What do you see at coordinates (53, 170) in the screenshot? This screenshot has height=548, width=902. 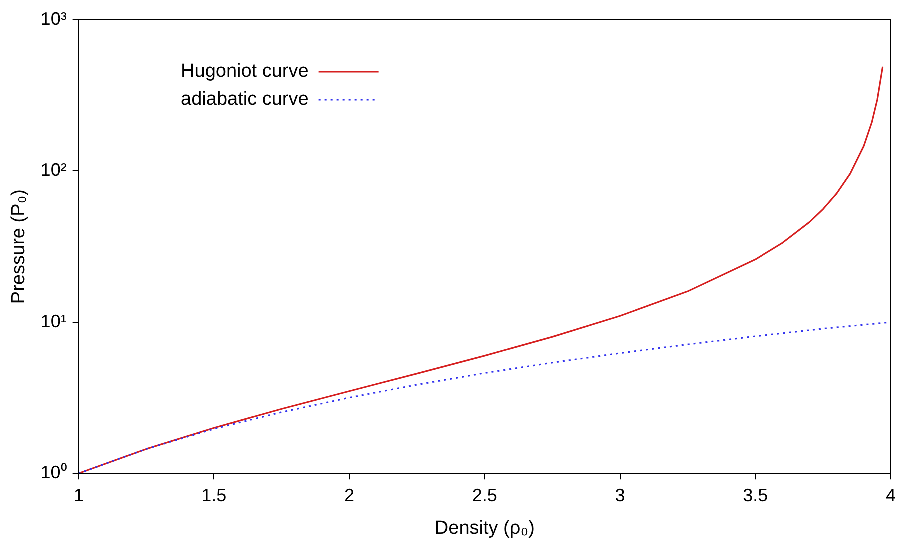 I see `y-tick-label: 10²` at bounding box center [53, 170].